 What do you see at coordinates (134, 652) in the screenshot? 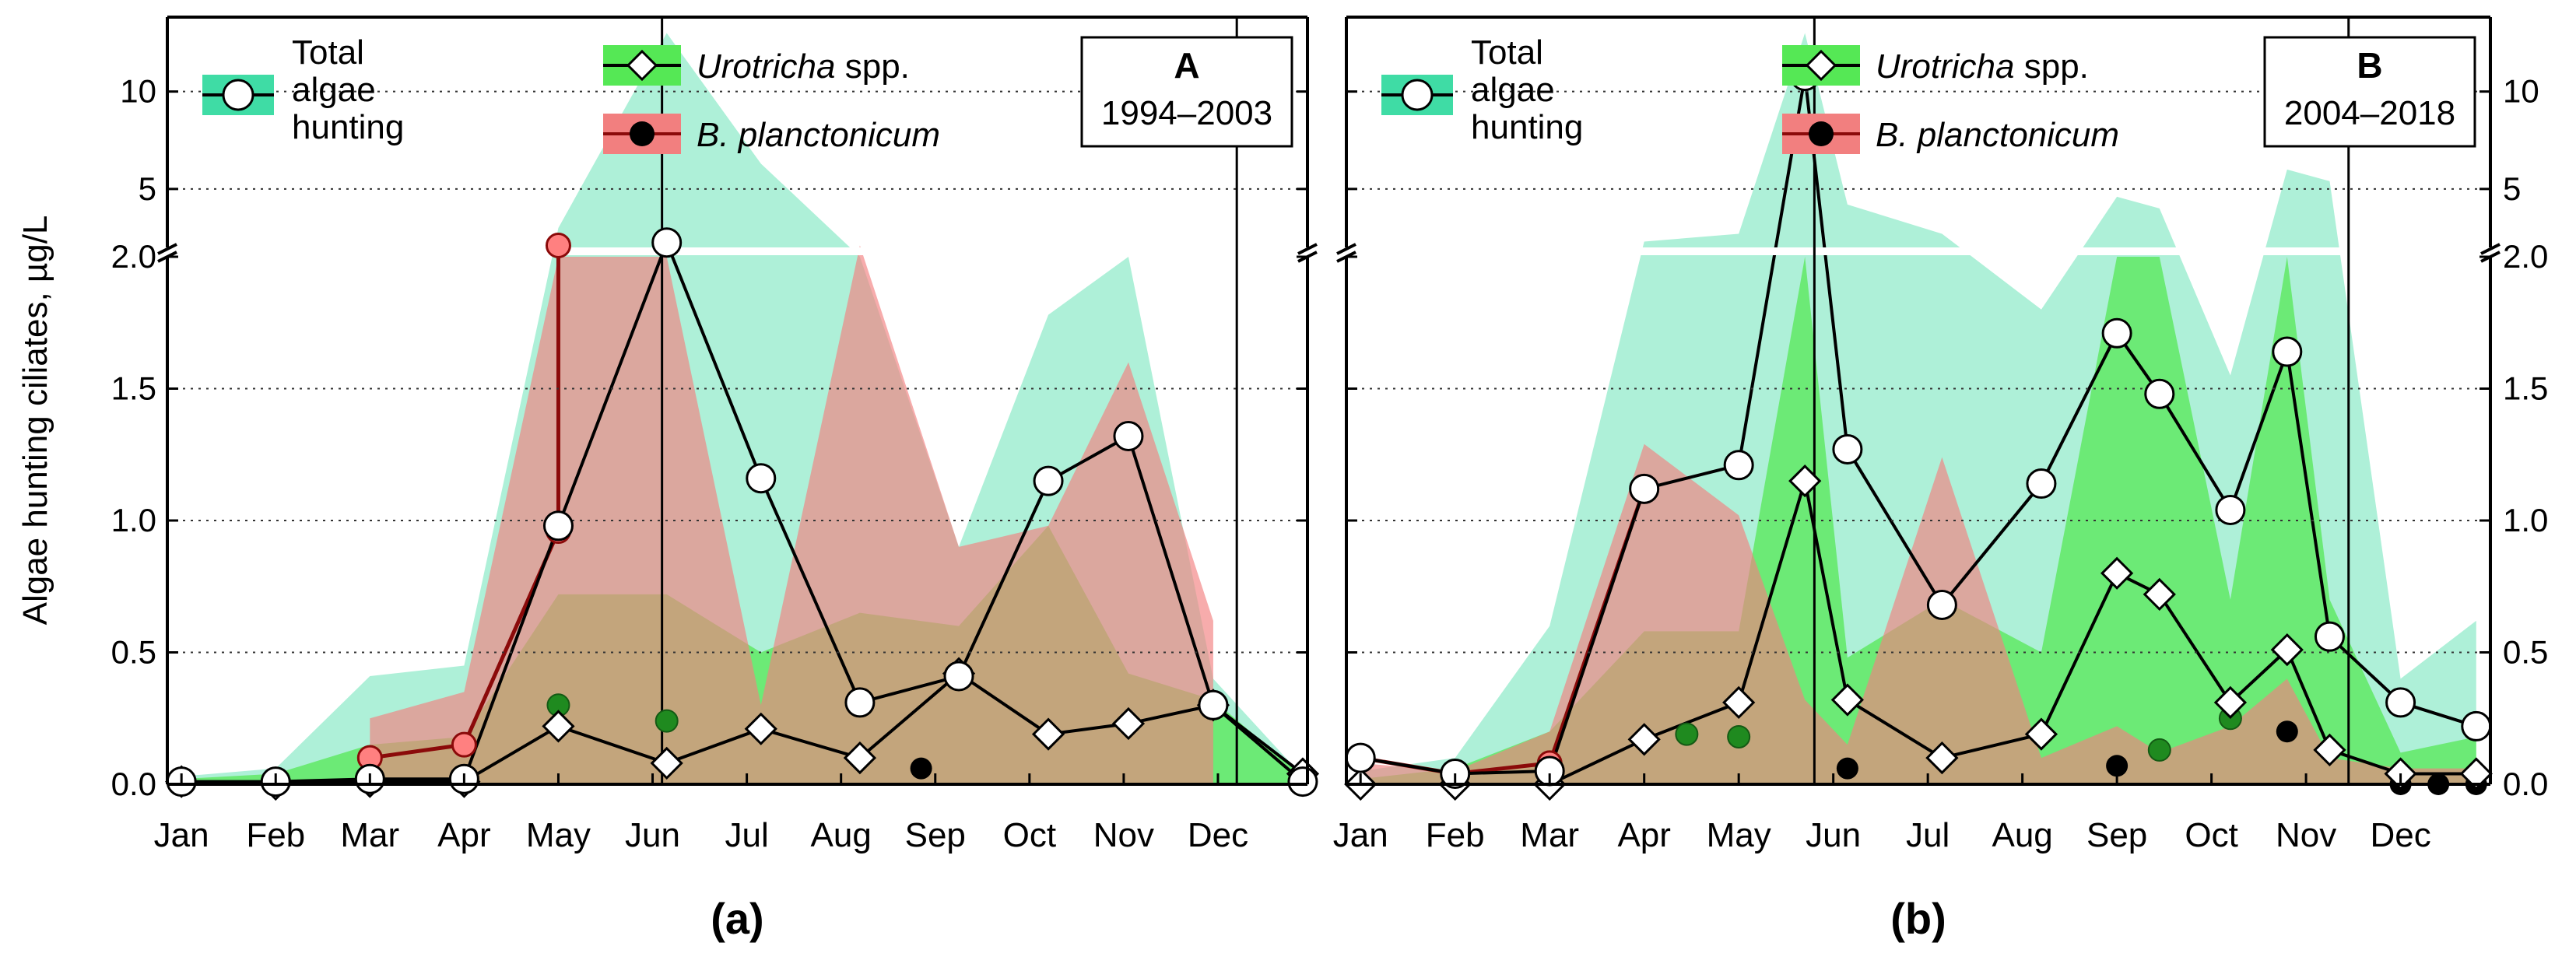
I see `y-tick-label: 0.5` at bounding box center [134, 652].